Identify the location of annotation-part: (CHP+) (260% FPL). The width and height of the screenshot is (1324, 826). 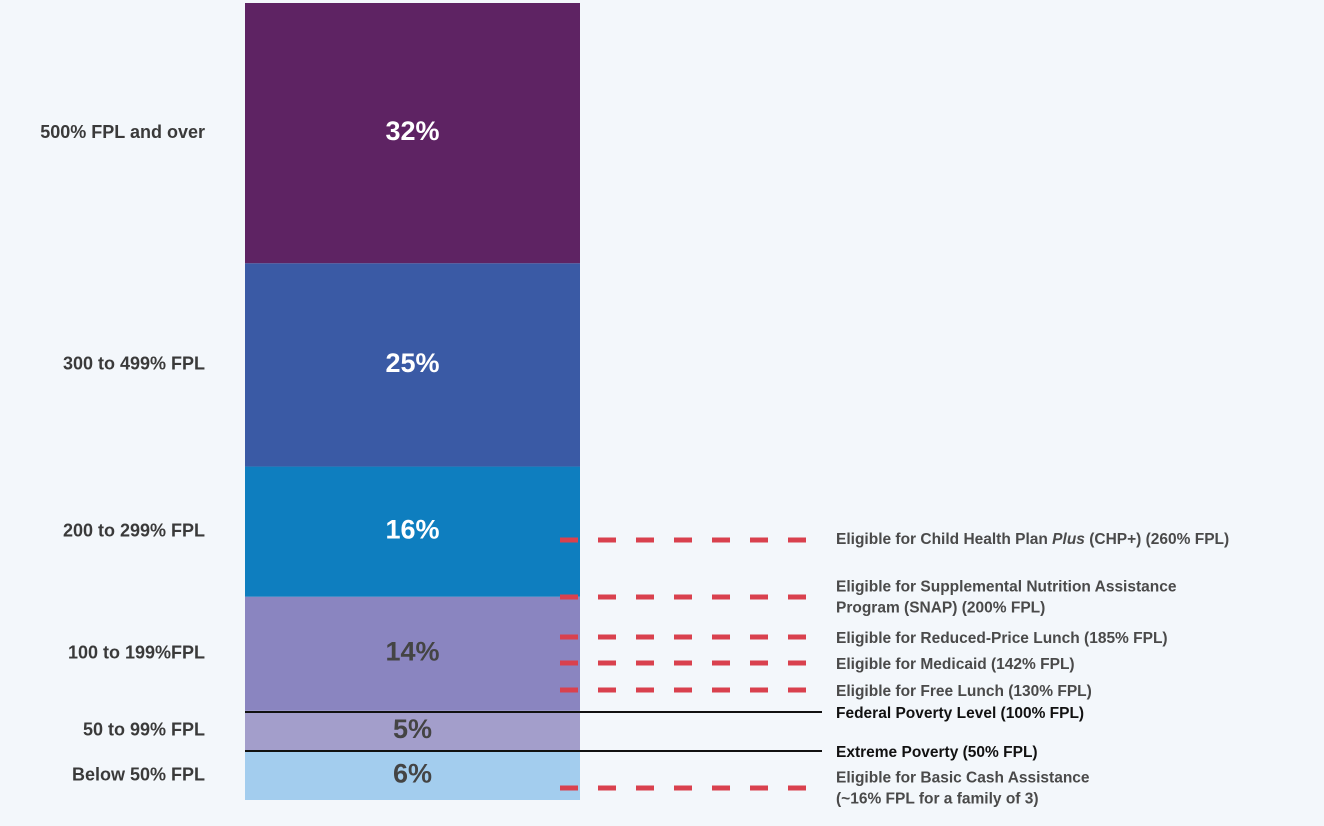
(1157, 539).